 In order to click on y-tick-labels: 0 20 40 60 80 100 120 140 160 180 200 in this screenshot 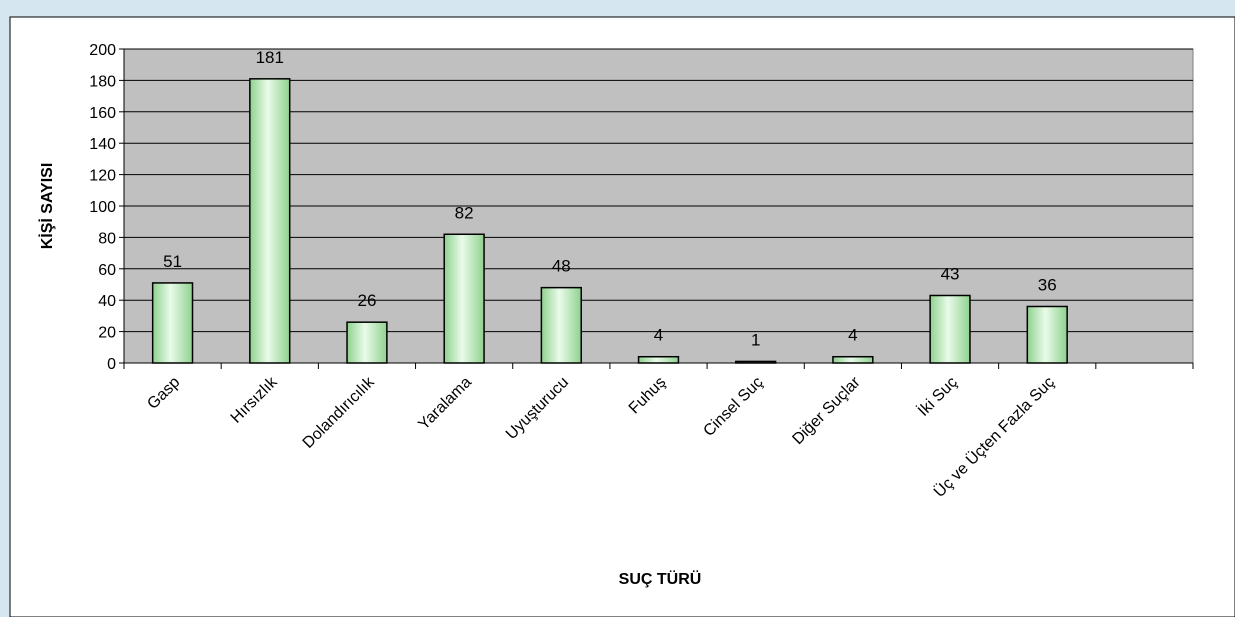, I will do `click(106, 207)`.